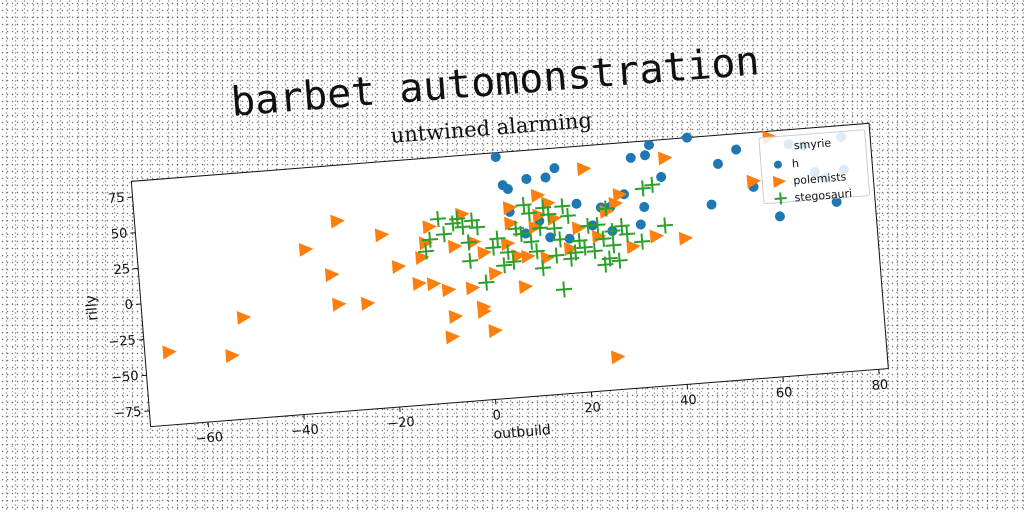  What do you see at coordinates (795, 164) in the screenshot?
I see `legend-label-h: h` at bounding box center [795, 164].